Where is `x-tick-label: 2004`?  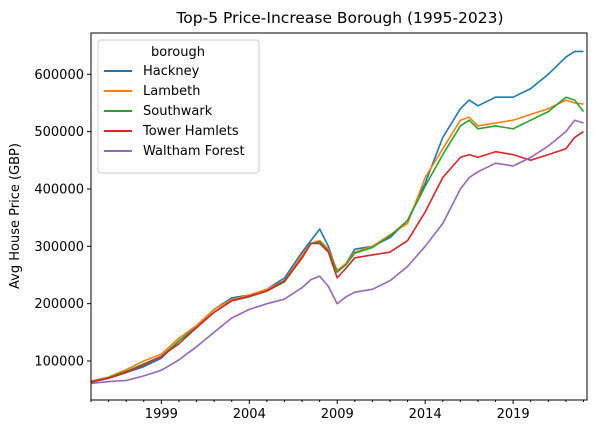
x-tick-label: 2004 is located at coordinates (249, 414).